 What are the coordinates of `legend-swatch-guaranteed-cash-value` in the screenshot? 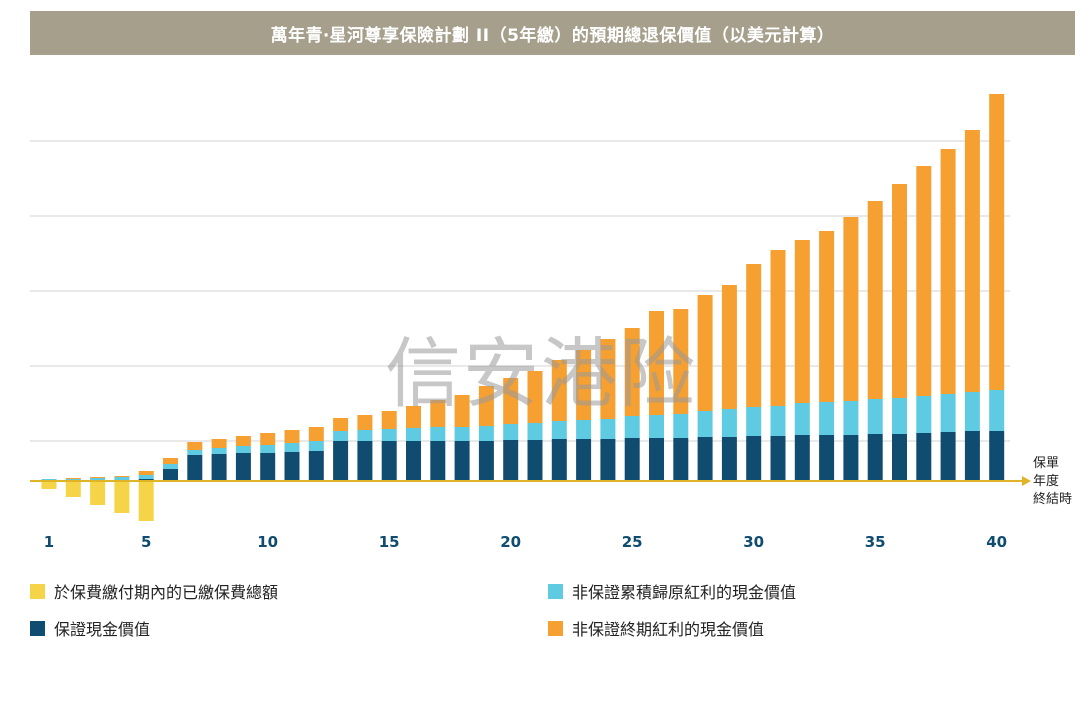 It's located at (37, 628).